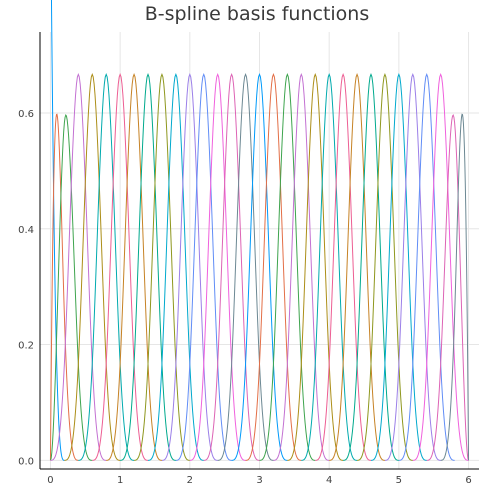 The image size is (499, 499). Describe the element at coordinates (26, 114) in the screenshot. I see `y-tick-label: 0.6` at that location.